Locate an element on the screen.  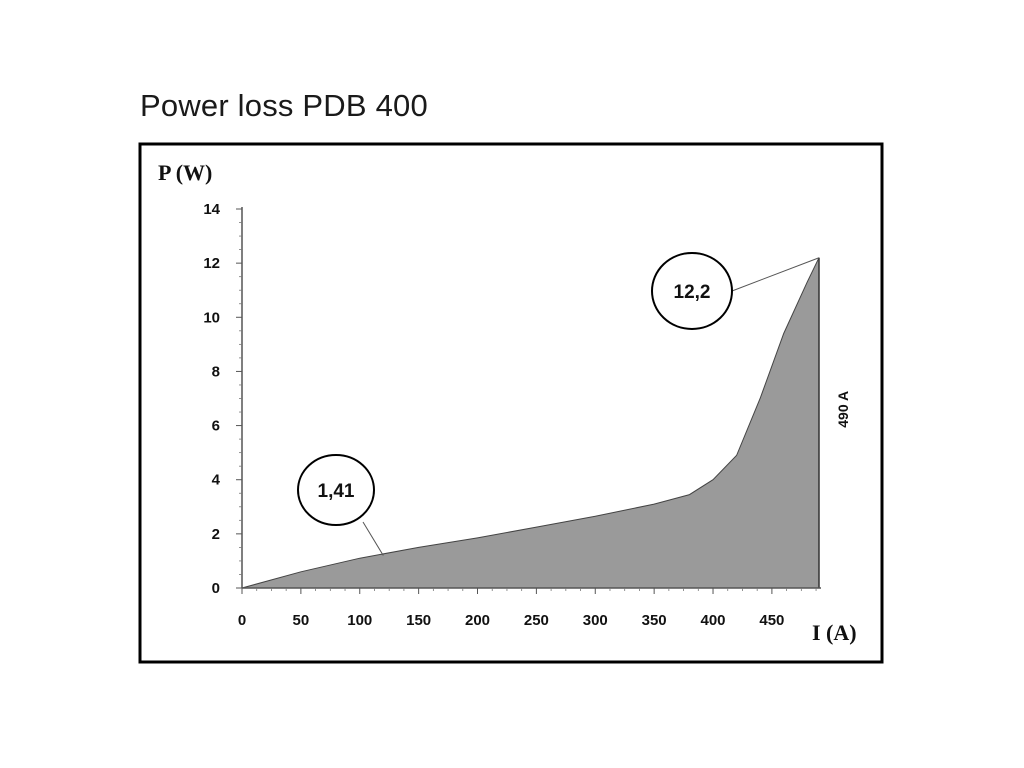
x-tick-label: 150 is located at coordinates (418, 620).